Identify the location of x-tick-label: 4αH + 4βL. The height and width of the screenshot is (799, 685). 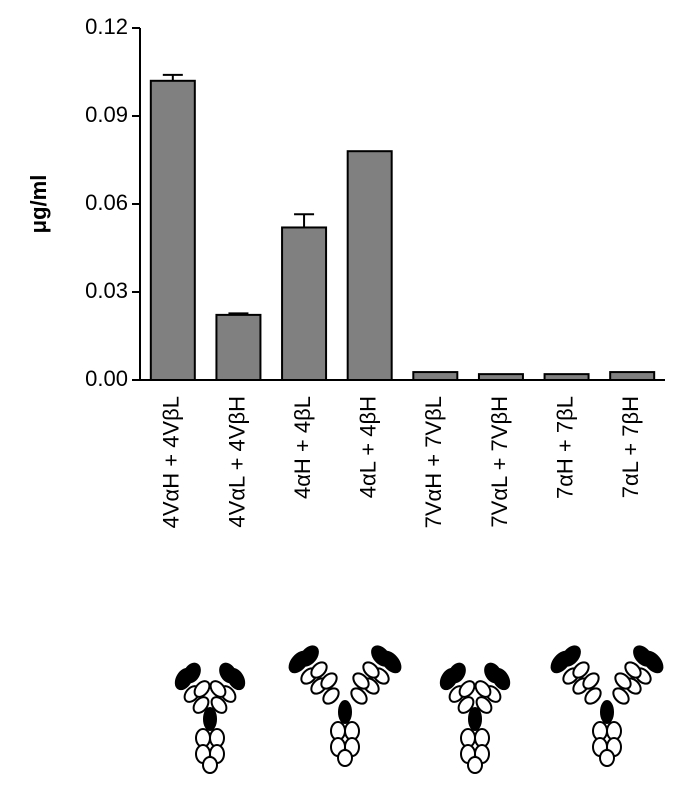
(302, 447).